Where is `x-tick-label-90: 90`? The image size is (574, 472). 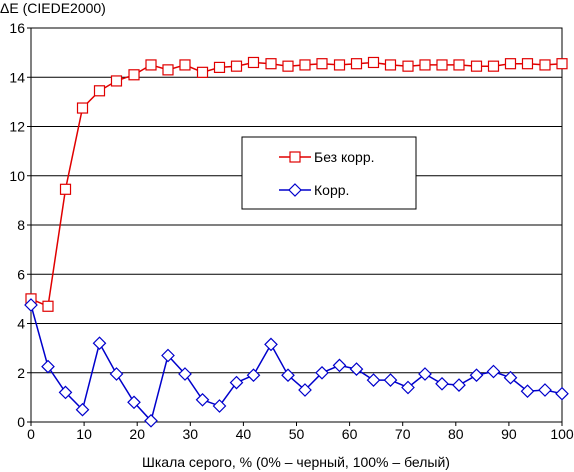 x-tick-label-90: 90 is located at coordinates (509, 434).